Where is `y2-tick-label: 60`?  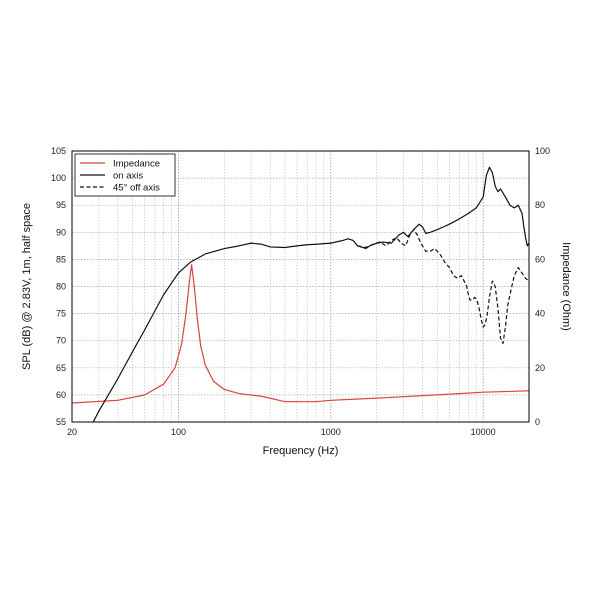 y2-tick-label: 60 is located at coordinates (540, 259).